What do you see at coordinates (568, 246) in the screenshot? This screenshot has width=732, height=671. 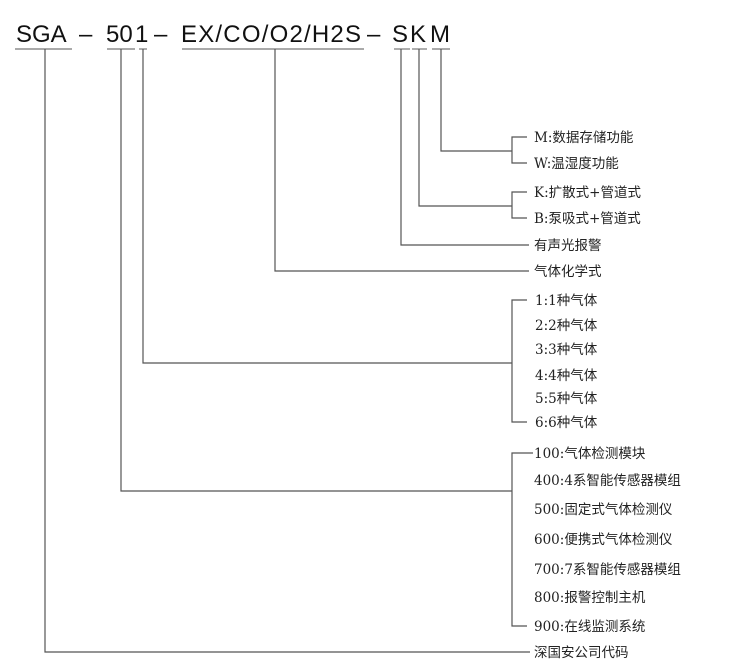 I see `option-alarm: 有声光报警` at bounding box center [568, 246].